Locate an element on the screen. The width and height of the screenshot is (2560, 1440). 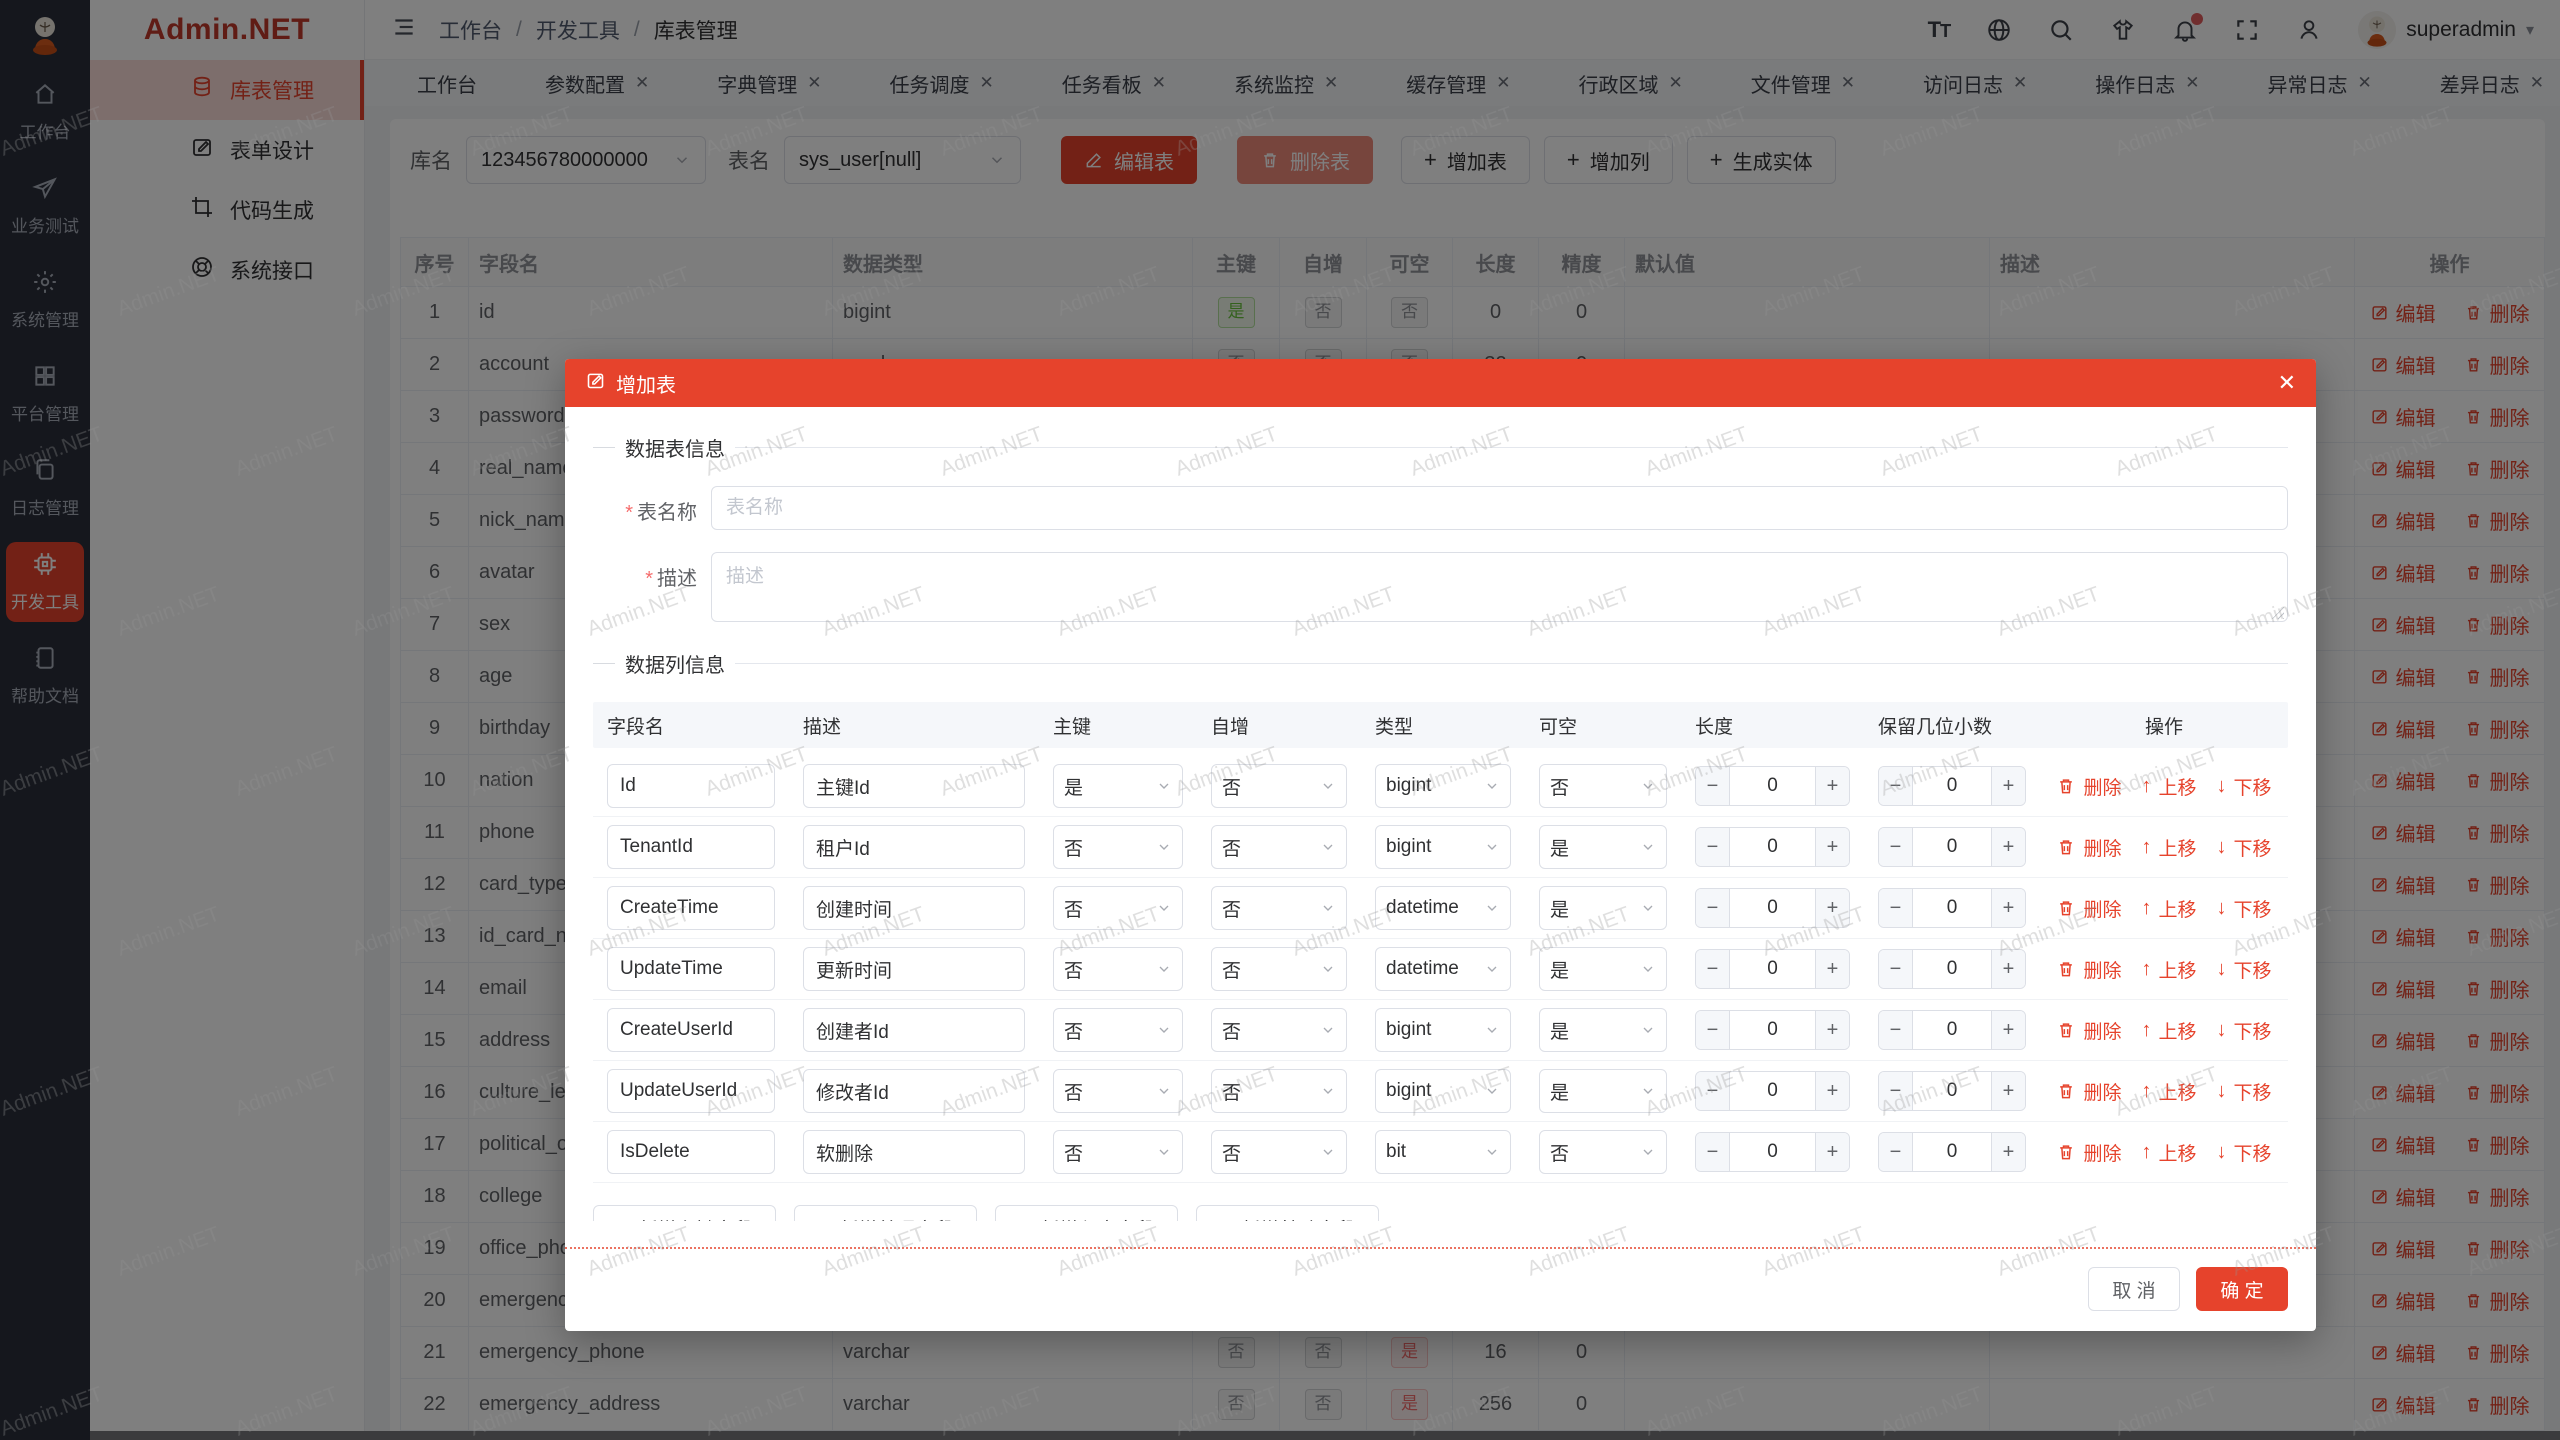
table-desc-textarea is located at coordinates (1499, 587).